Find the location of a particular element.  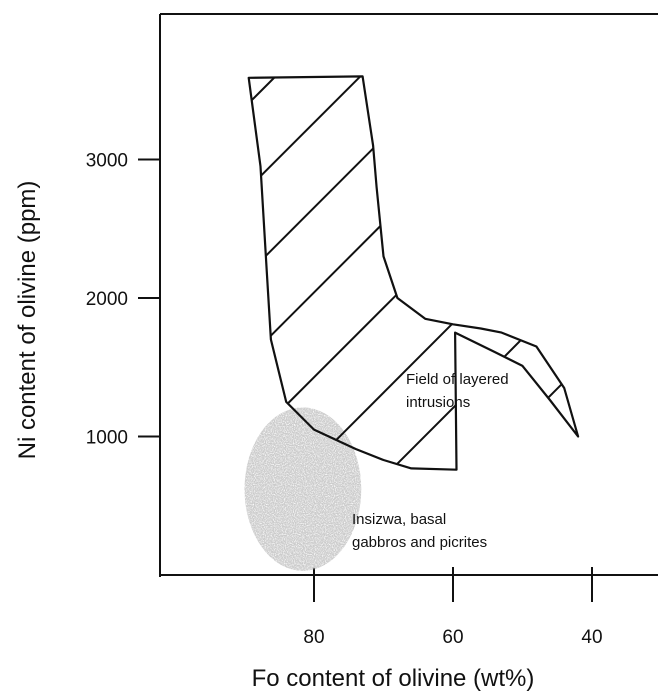

y-tick-label: 3000 is located at coordinates (107, 161).